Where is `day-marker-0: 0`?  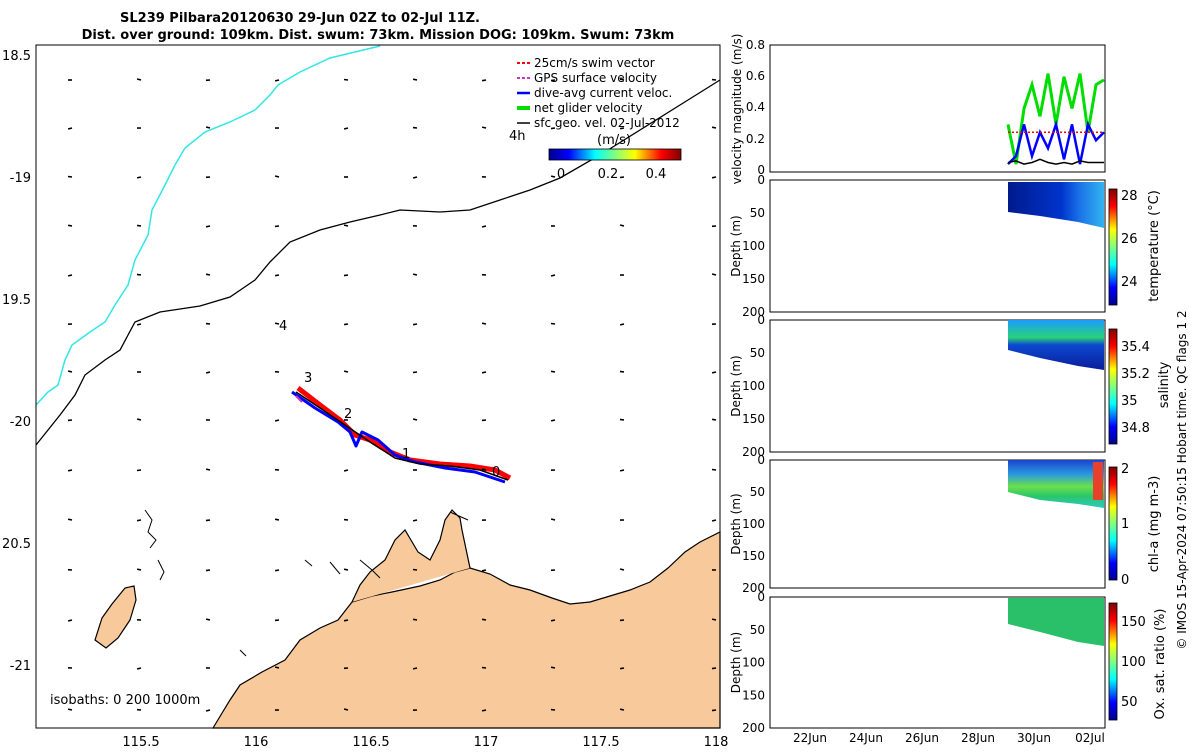 day-marker-0: 0 is located at coordinates (496, 472).